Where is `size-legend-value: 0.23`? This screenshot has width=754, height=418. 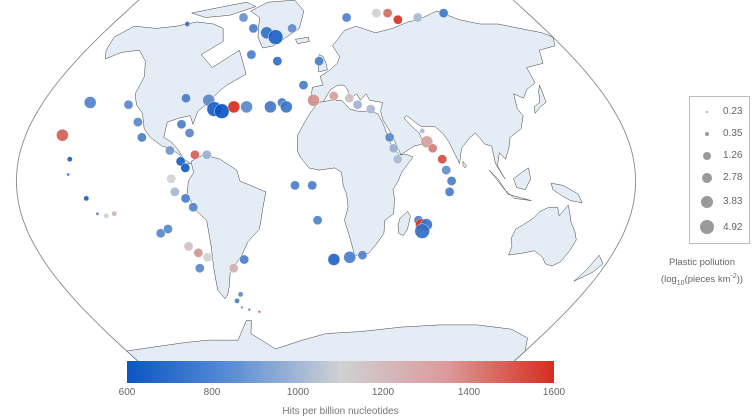
size-legend-value: 0.23 is located at coordinates (733, 111).